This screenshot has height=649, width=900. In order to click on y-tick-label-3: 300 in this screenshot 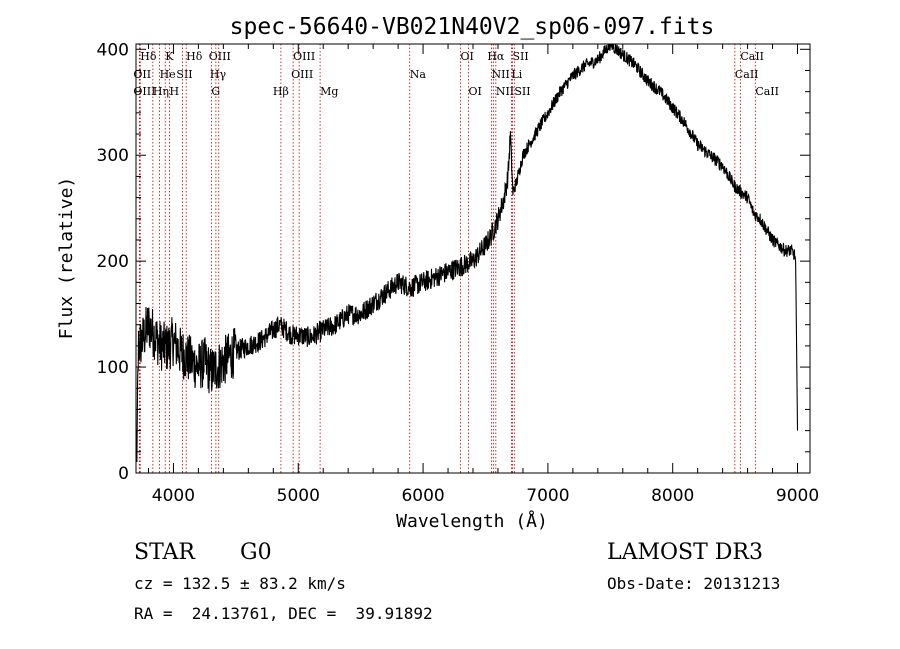, I will do `click(113, 156)`.